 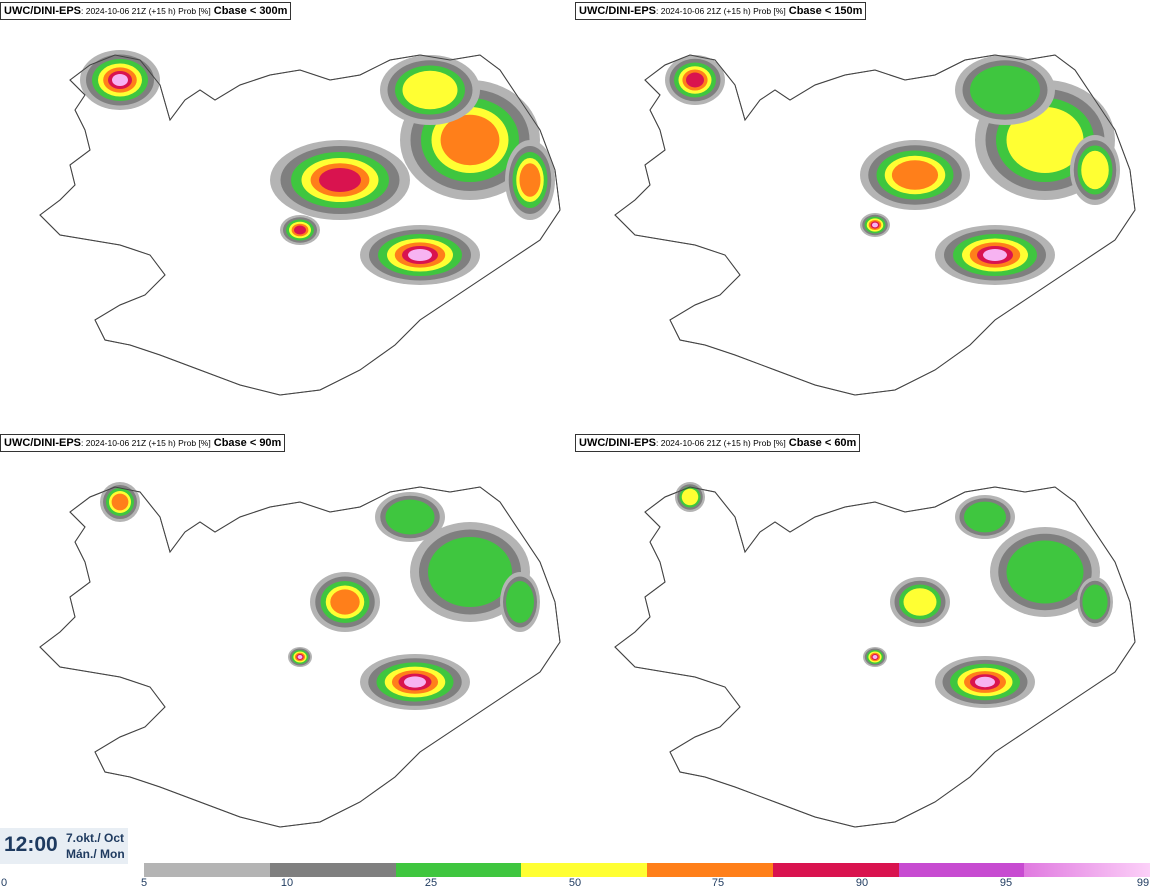 What do you see at coordinates (718, 883) in the screenshot?
I see `legend-tick-label: 75` at bounding box center [718, 883].